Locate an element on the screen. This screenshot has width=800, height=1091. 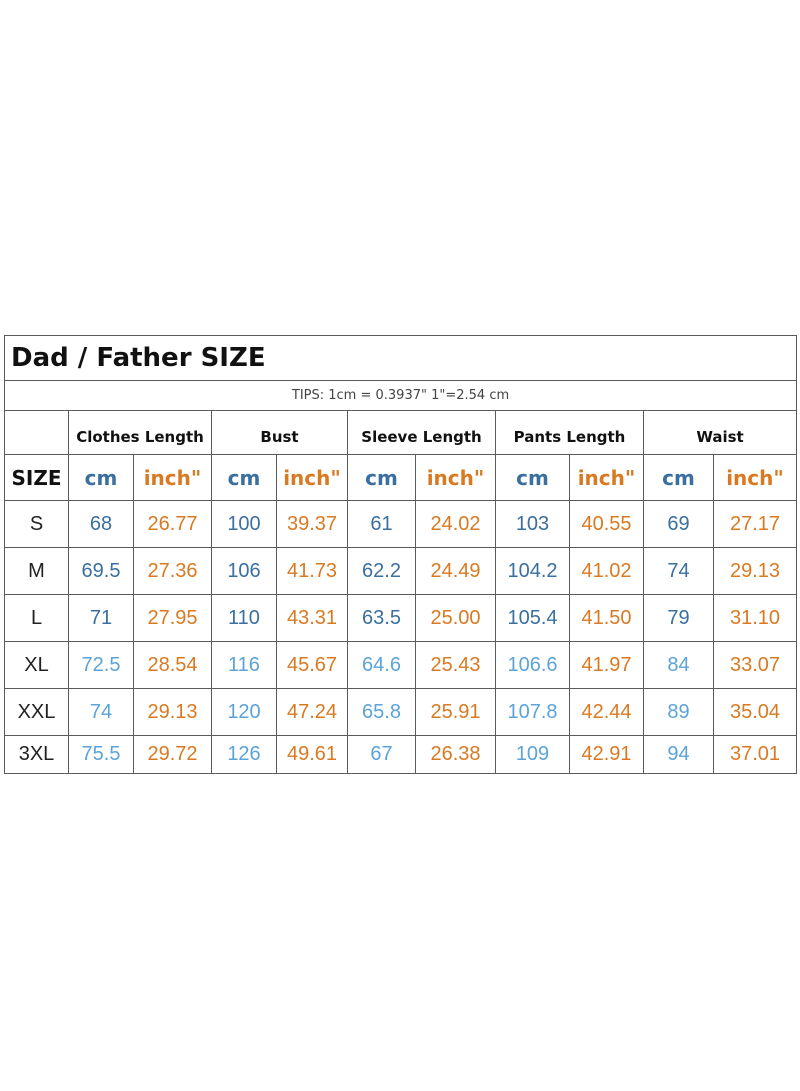
inch-value-cell: 26.77 is located at coordinates (172, 524).